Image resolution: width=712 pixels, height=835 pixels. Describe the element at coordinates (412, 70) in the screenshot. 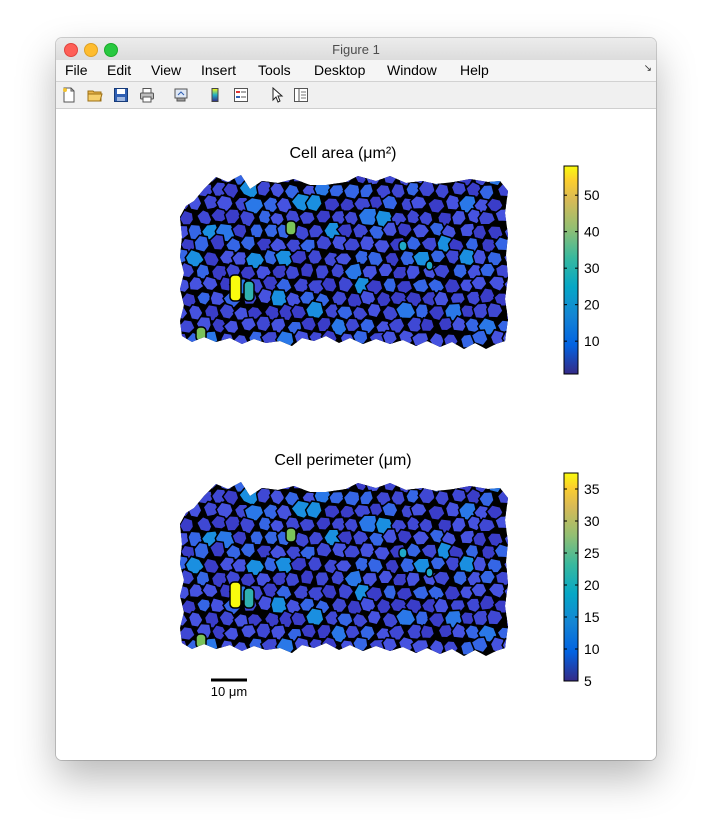

I see `menu-window: Window` at that location.